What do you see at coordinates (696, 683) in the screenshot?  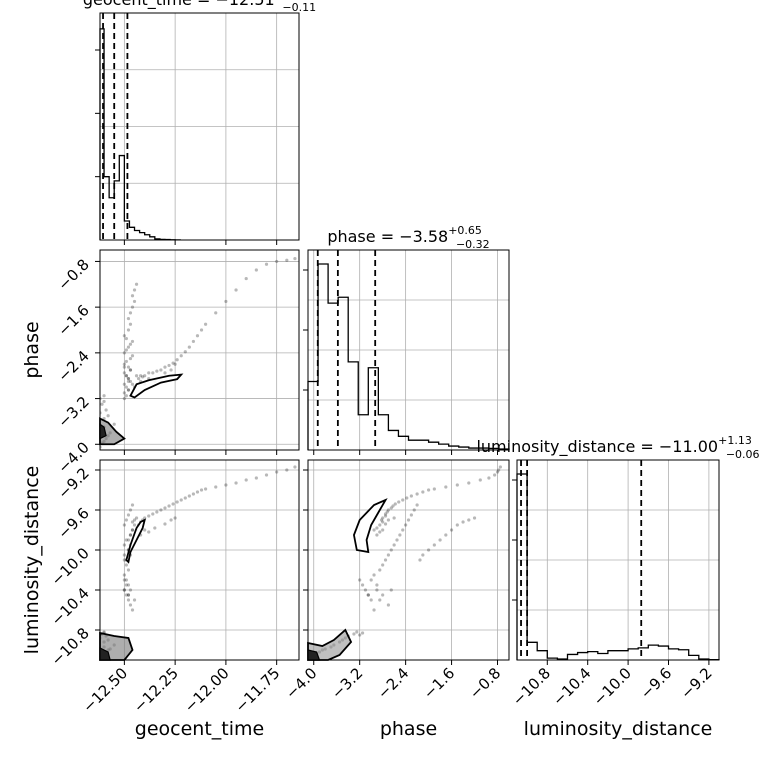 I see `x-tick-label: −9.2` at bounding box center [696, 683].